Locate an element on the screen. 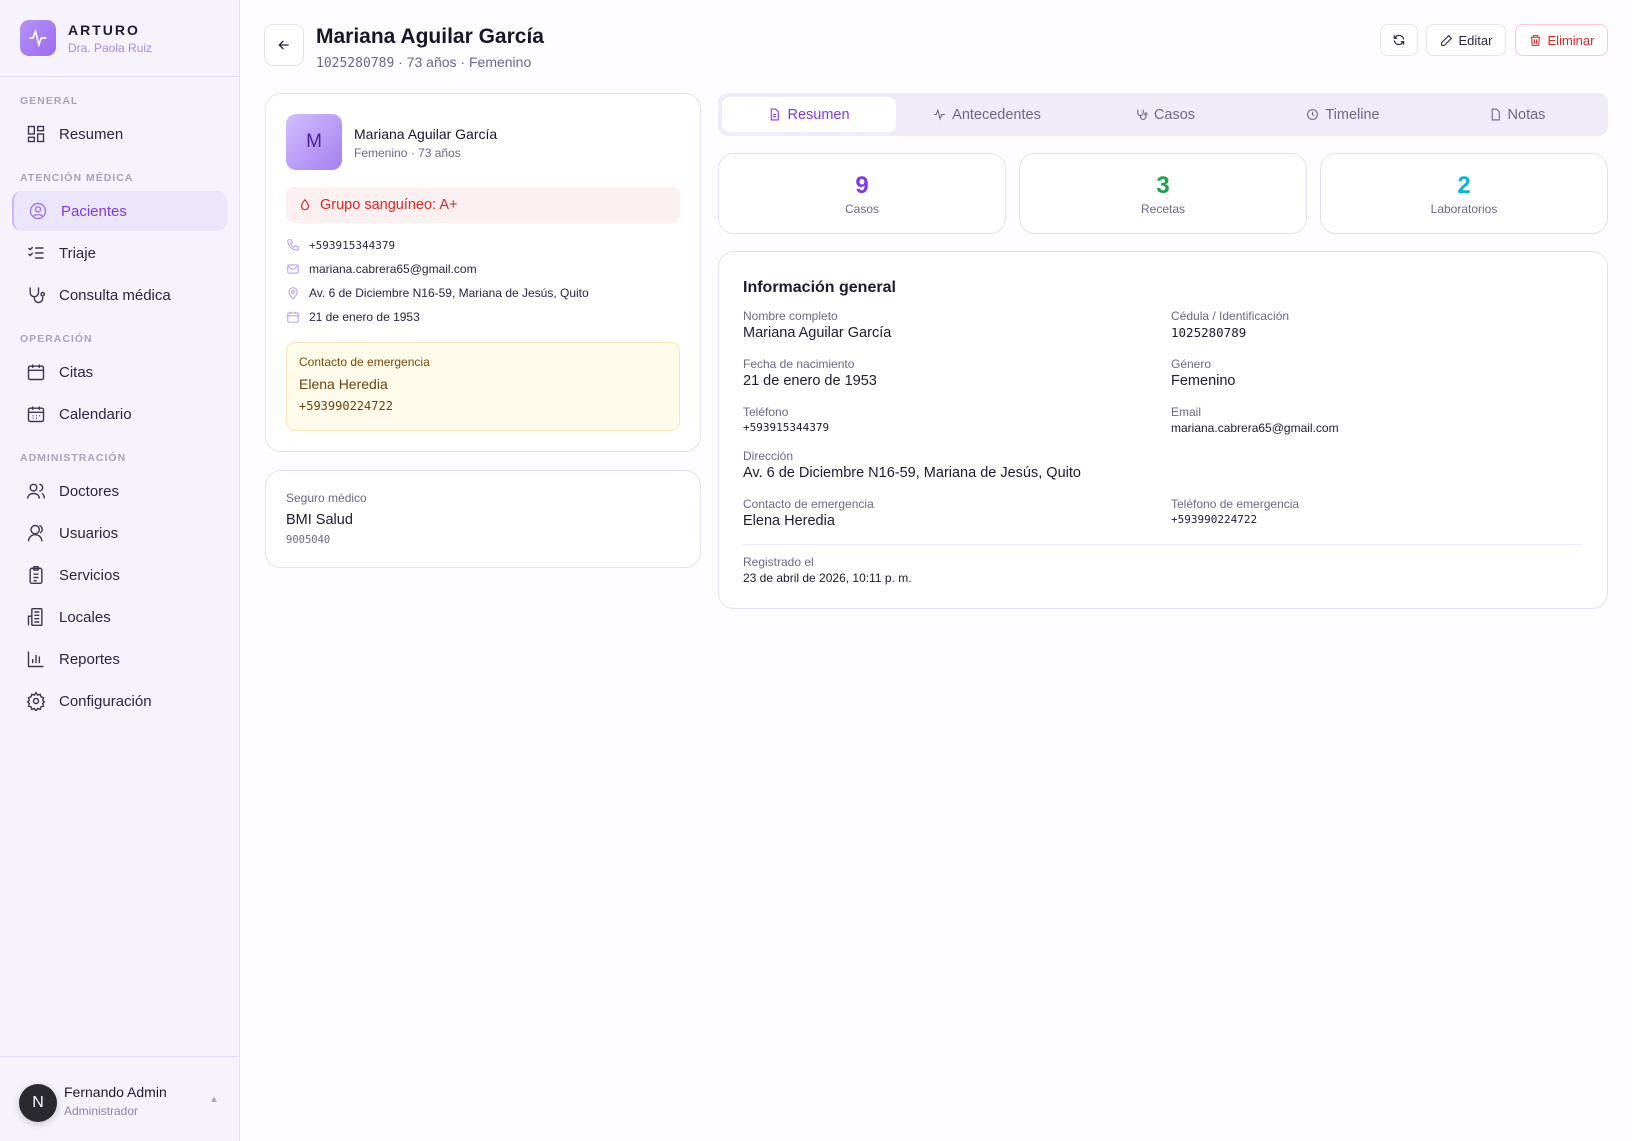 This screenshot has width=1632, height=1141. sidebar-item-label: Consulta médica is located at coordinates (115, 295).